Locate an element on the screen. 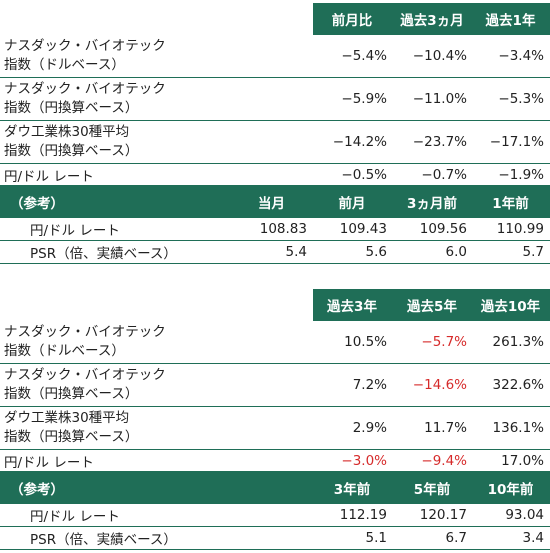  value-cell: −23.7% is located at coordinates (433, 142).